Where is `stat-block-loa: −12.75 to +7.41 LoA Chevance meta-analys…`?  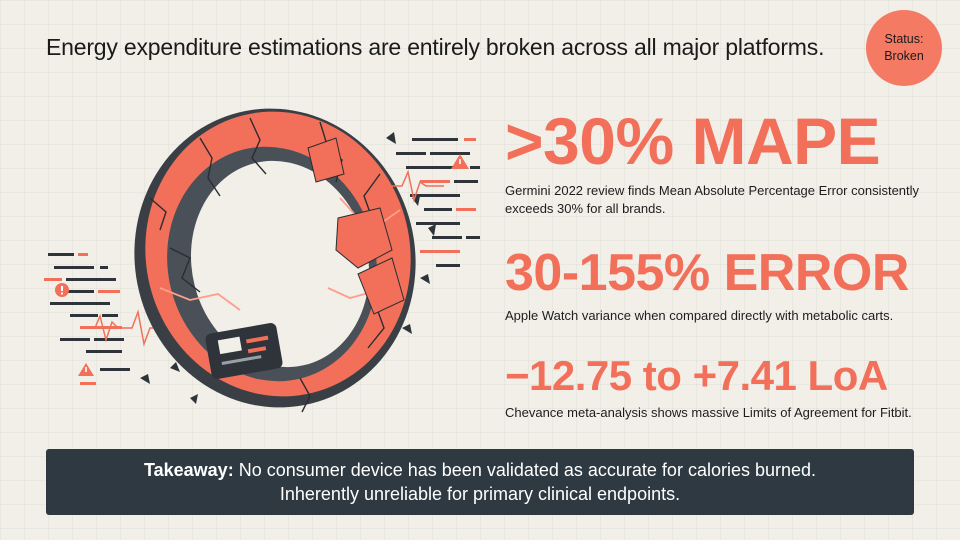 stat-block-loa: −12.75 to +7.41 LoA Chevance meta-analys… is located at coordinates (715, 388).